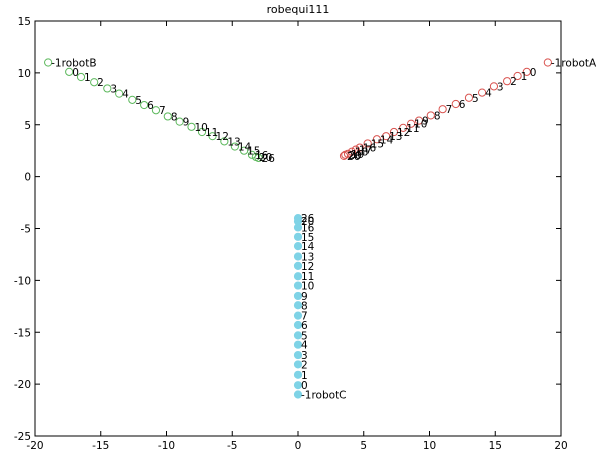  I want to click on data-point-label: 8, so click(174, 117).